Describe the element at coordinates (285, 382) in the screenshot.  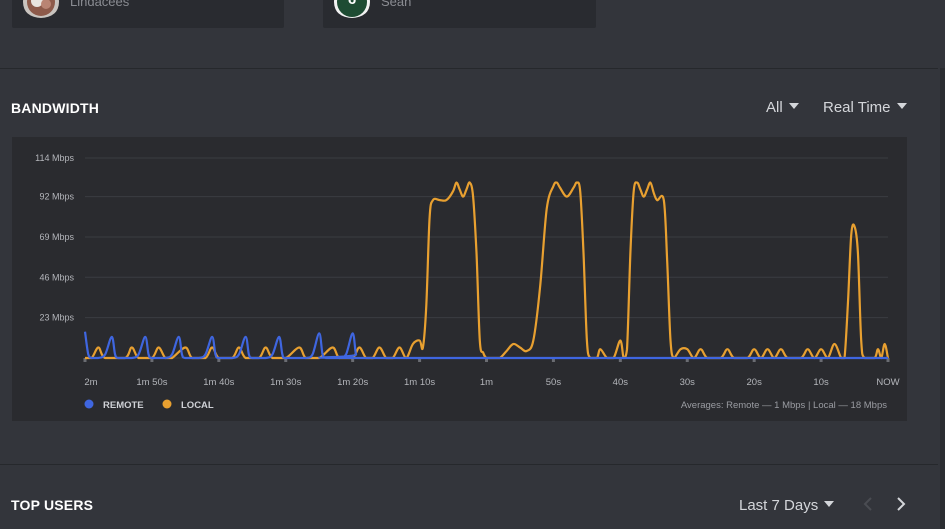
I see `x-tick-label: 1m 30s` at that location.